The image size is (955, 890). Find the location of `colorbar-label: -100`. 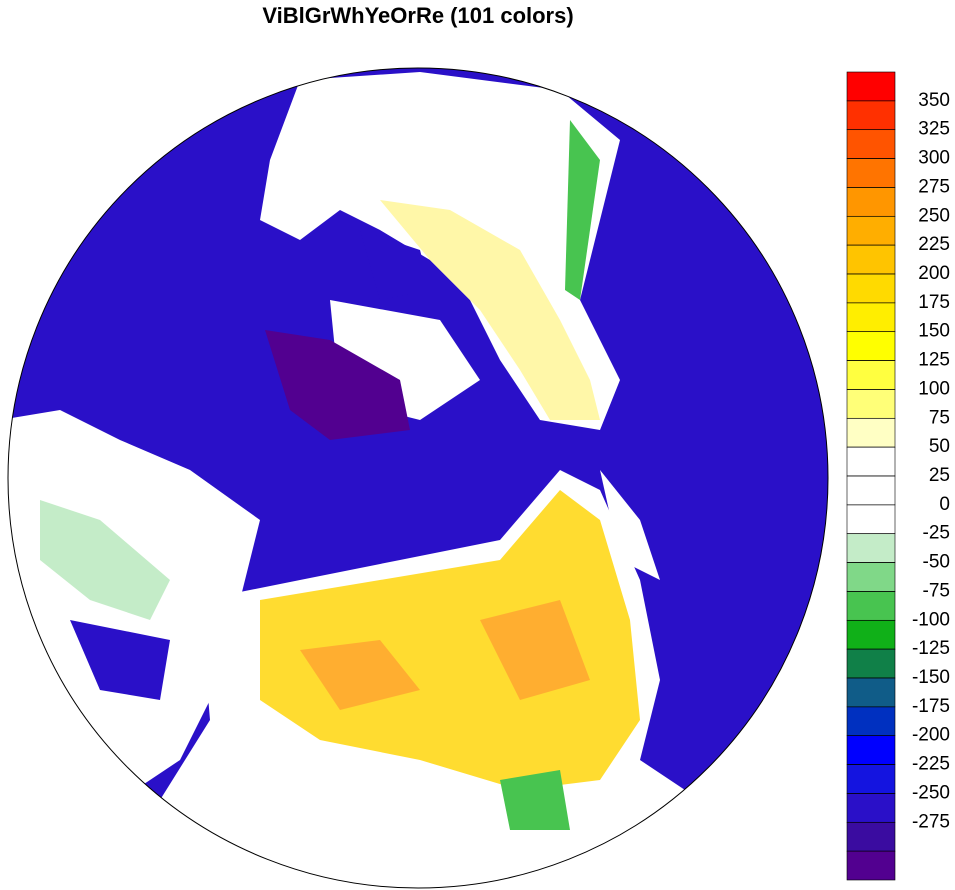

colorbar-label: -100 is located at coordinates (931, 619).